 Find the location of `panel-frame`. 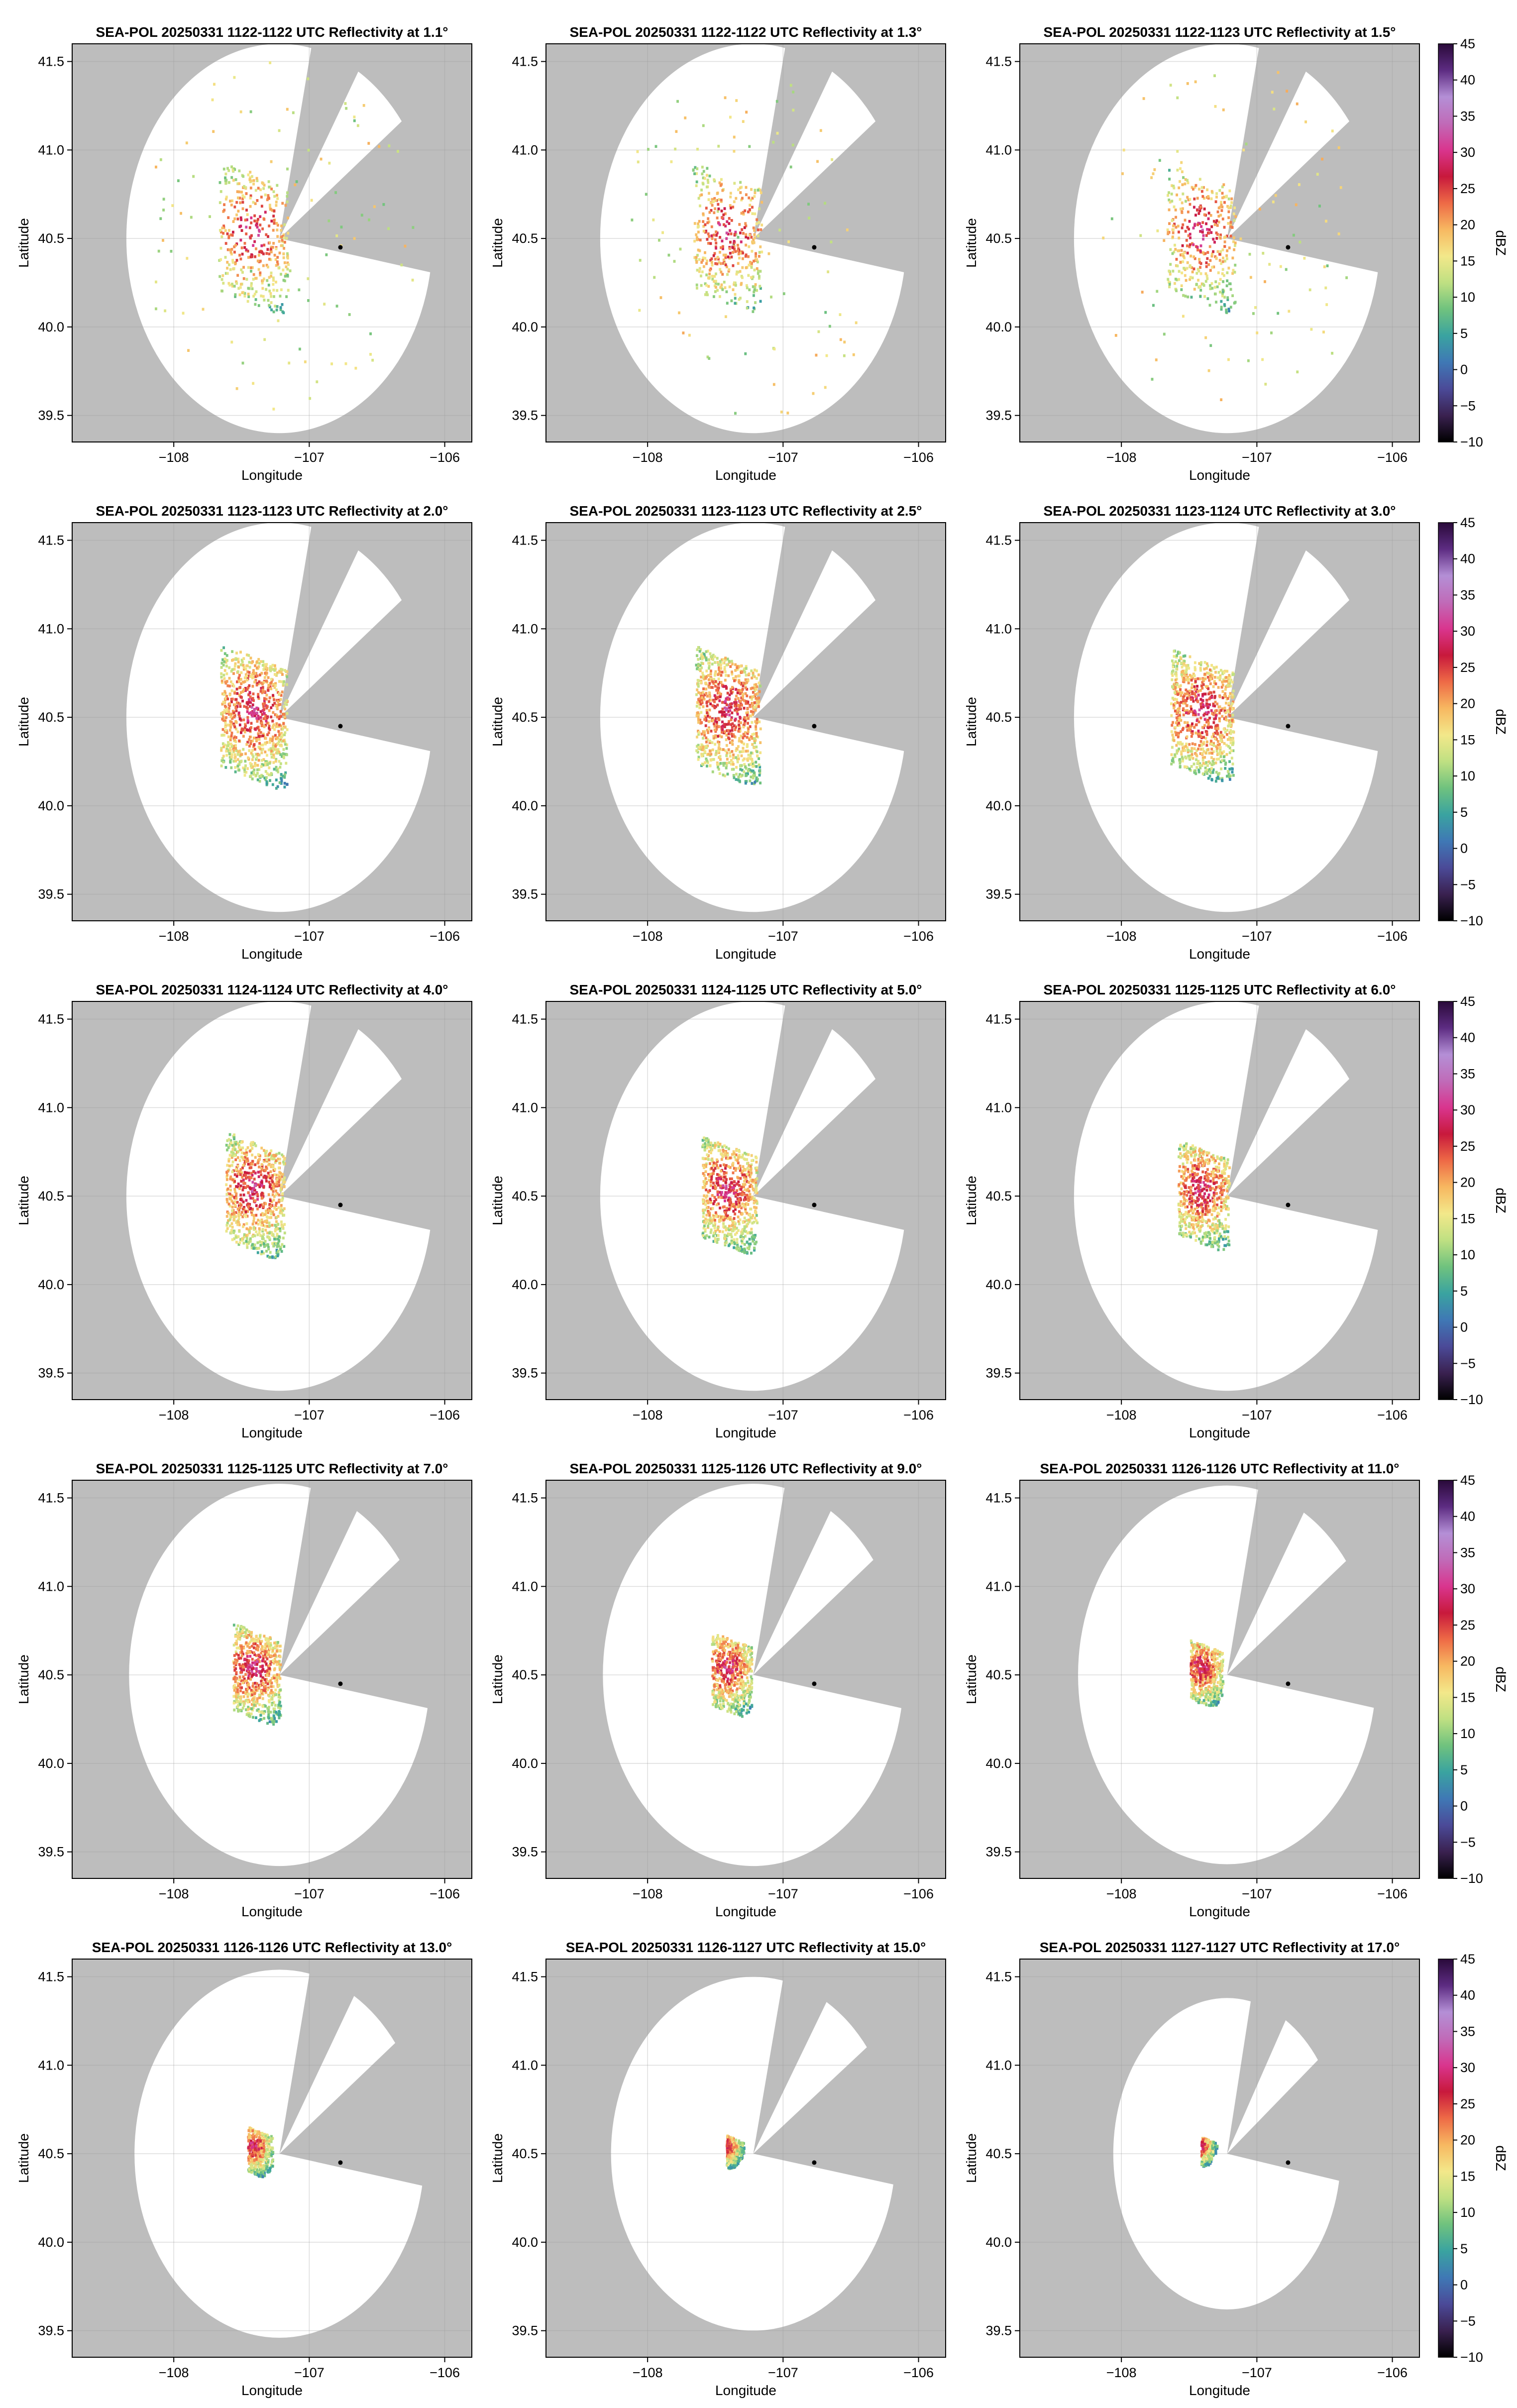

panel-frame is located at coordinates (272, 1200).